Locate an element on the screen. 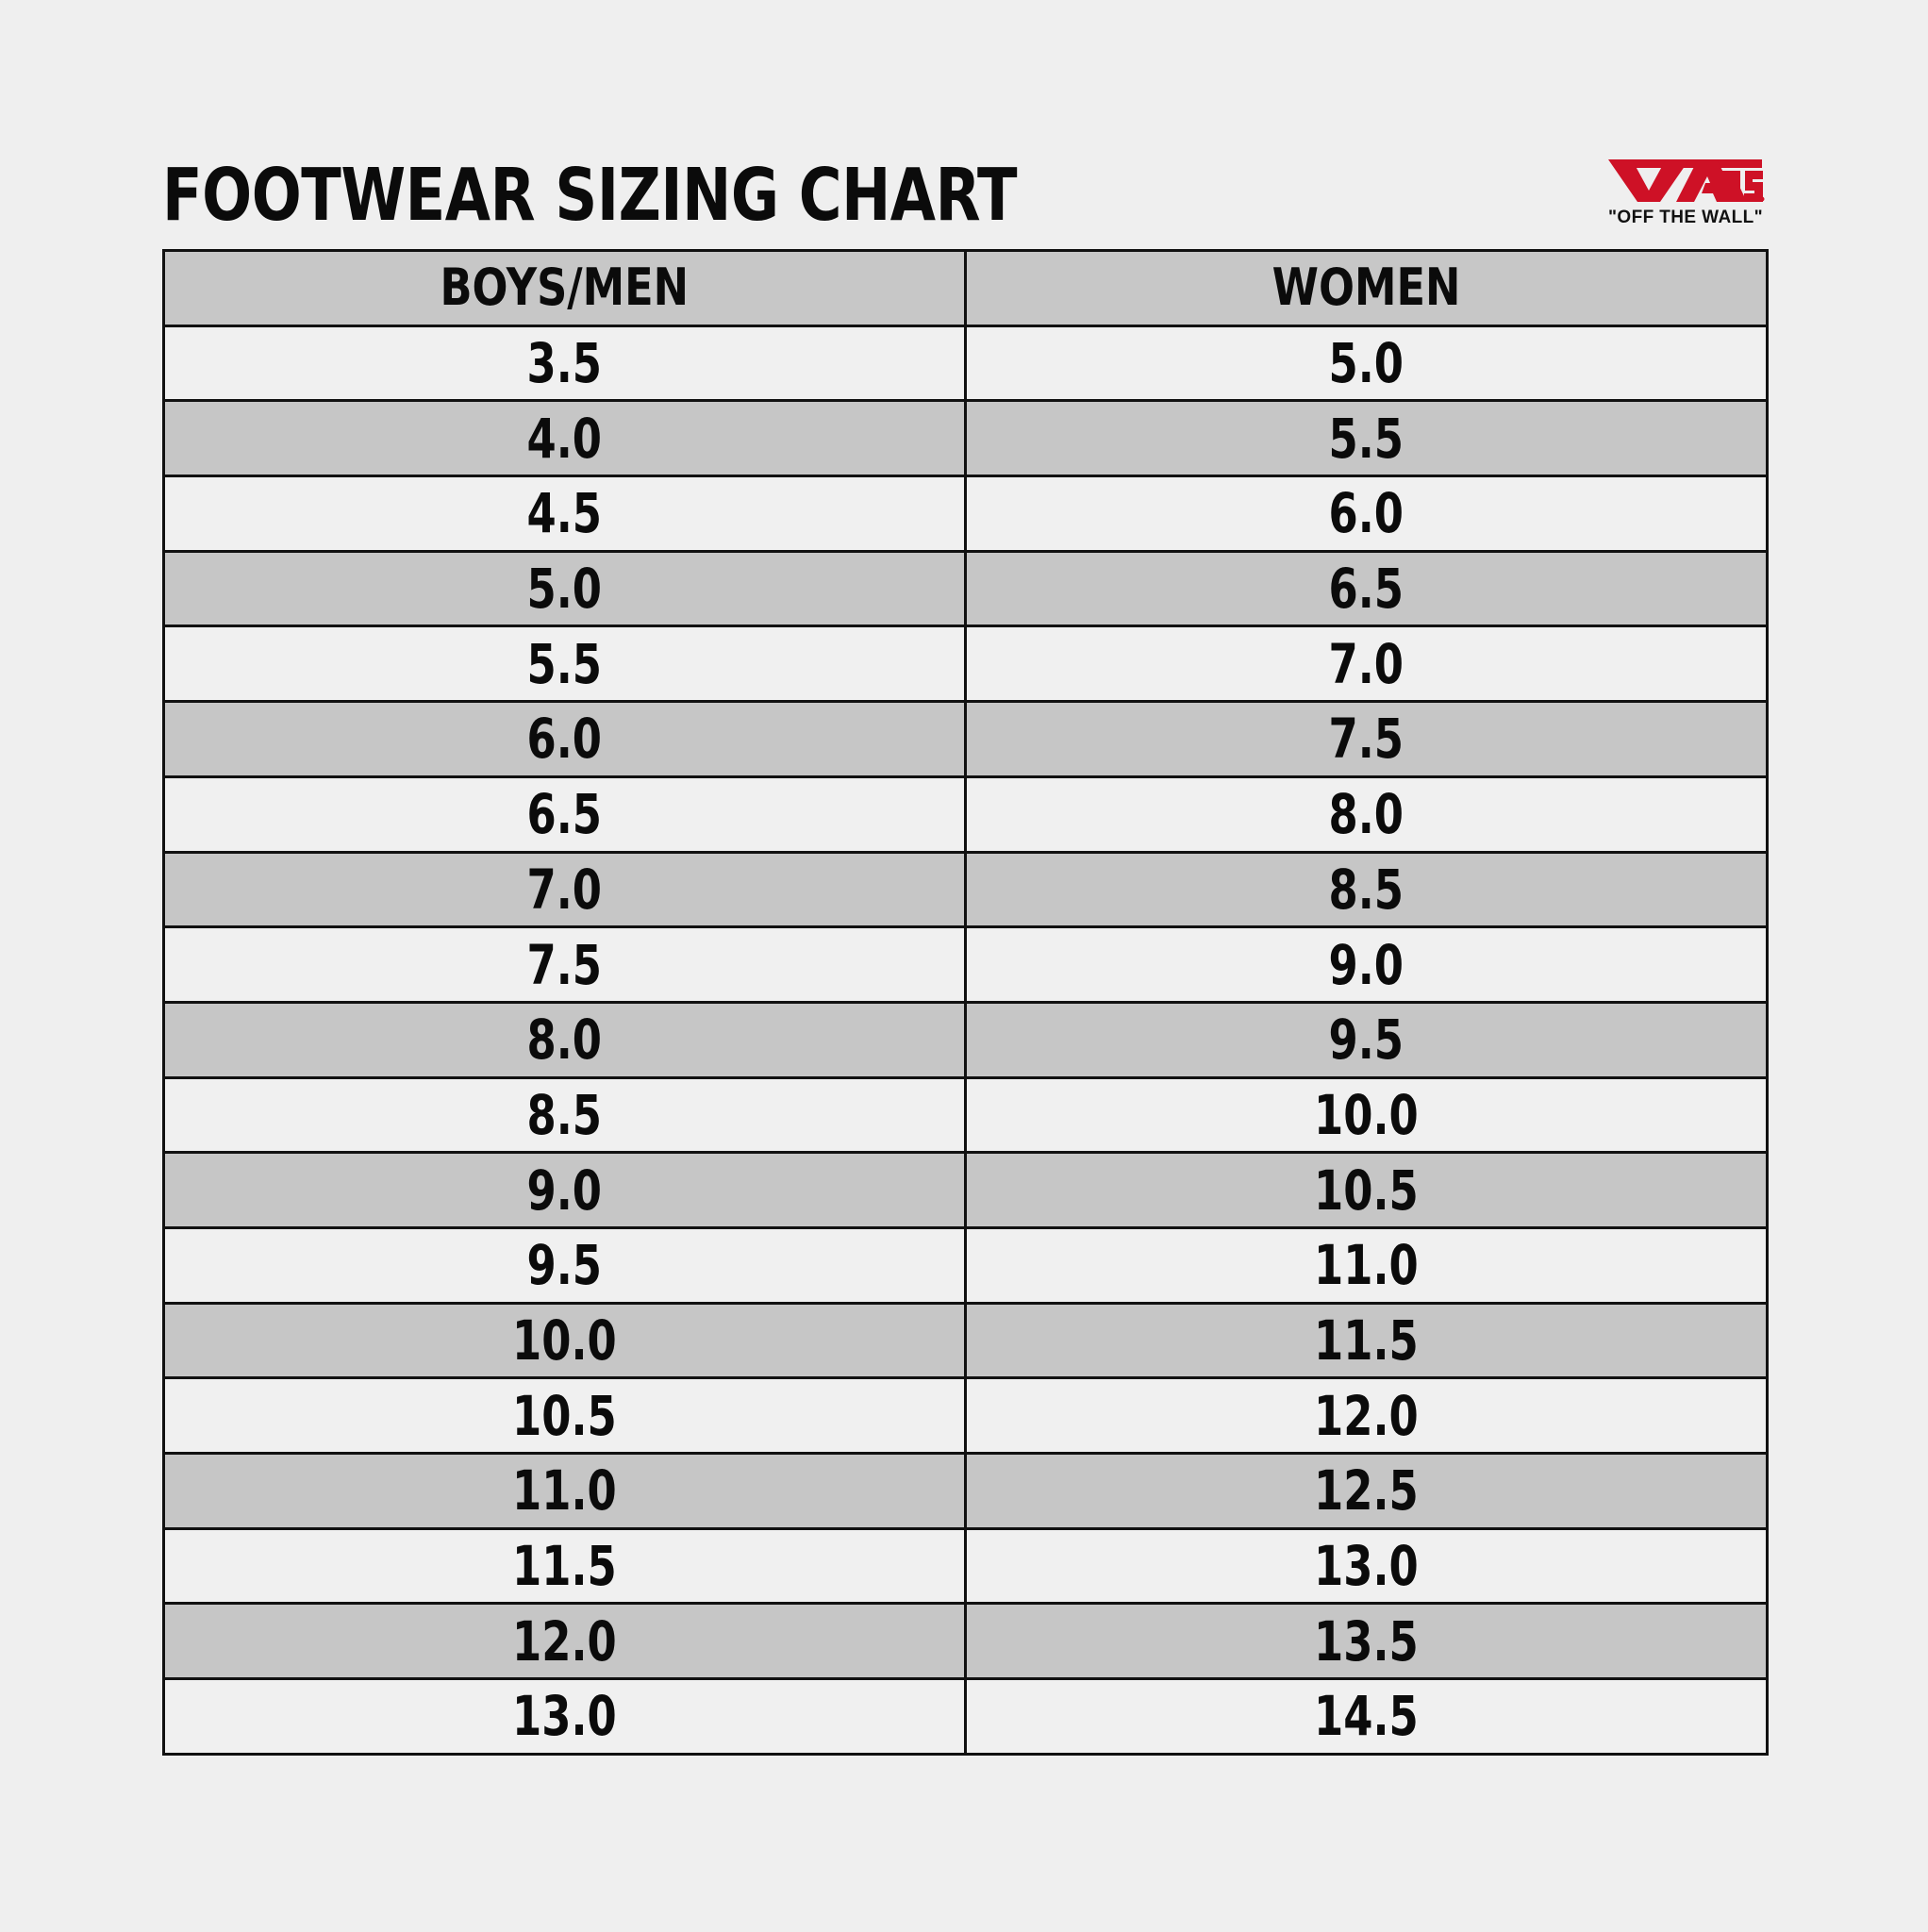  table-header-row: BOYS/MEN WOMEN is located at coordinates (965, 288).